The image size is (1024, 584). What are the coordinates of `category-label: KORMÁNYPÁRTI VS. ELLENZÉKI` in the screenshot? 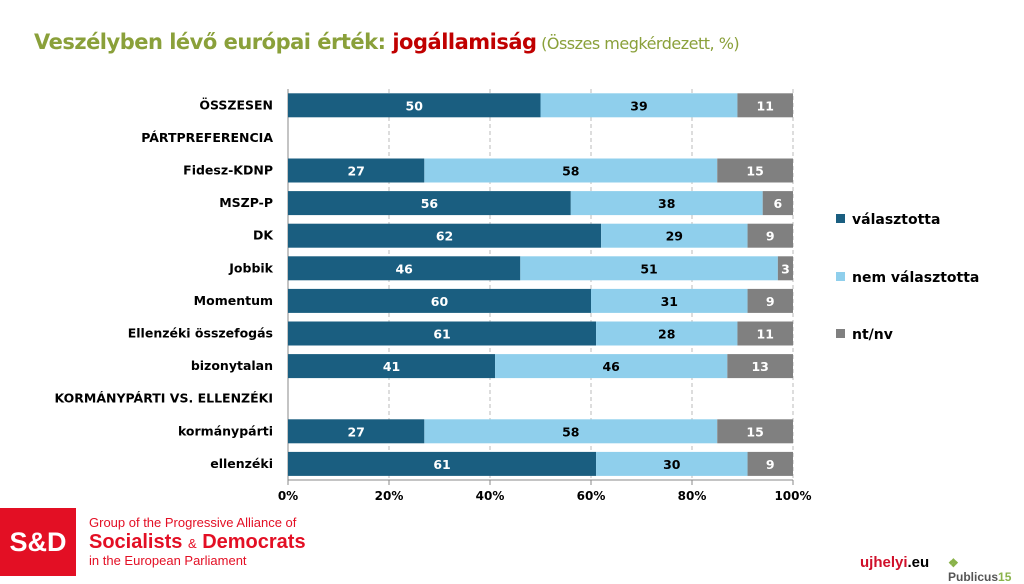 It's located at (164, 398).